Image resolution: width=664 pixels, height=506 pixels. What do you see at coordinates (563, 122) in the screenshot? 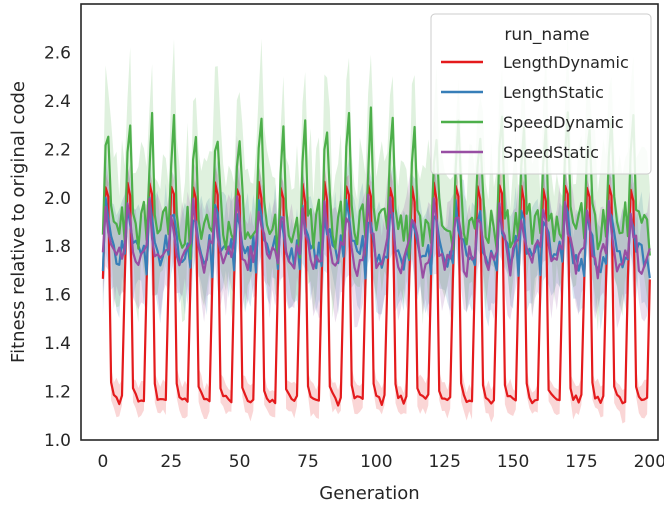
I see `legend-label: SpeedDynamic` at bounding box center [563, 122].